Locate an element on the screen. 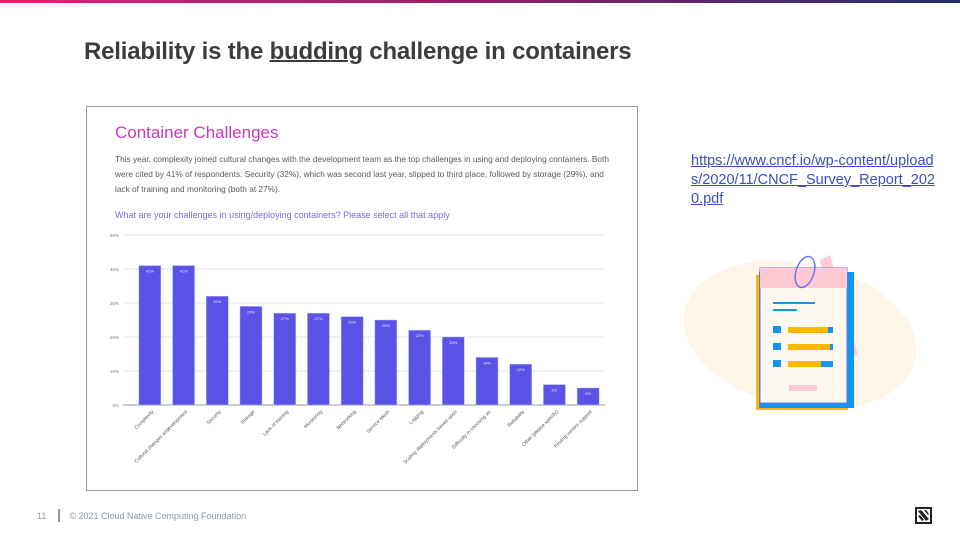 This screenshot has width=960, height=540. svg-text: Networking is located at coordinates (347, 420).